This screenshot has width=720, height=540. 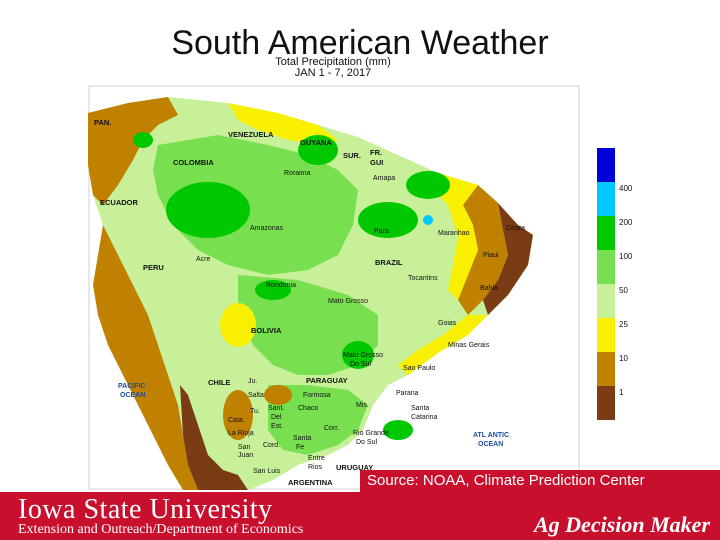 What do you see at coordinates (622, 524) in the screenshot?
I see `brand-name: Ag Decision Maker` at bounding box center [622, 524].